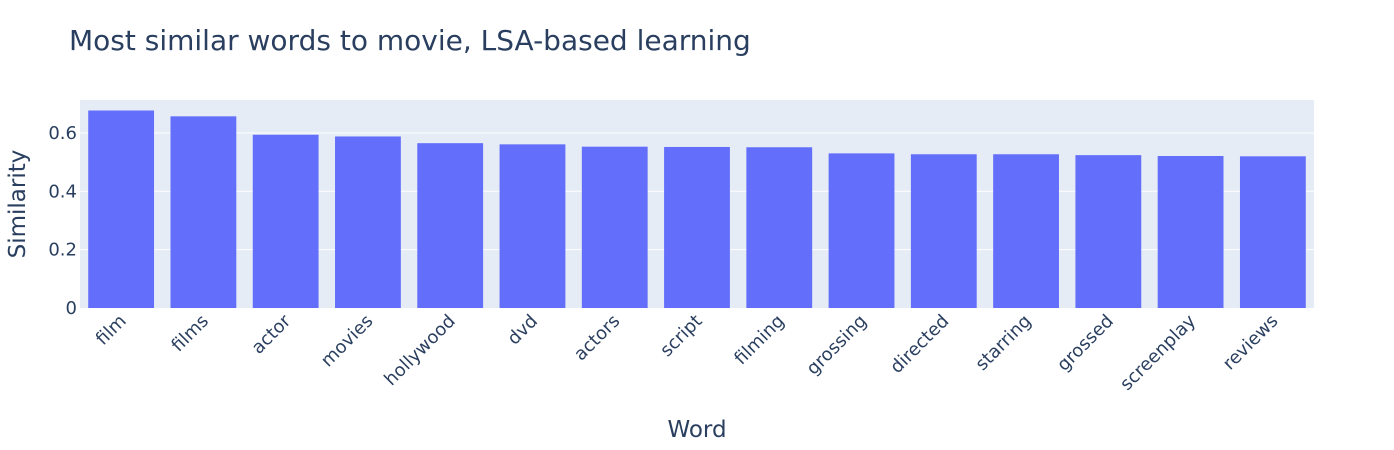 This screenshot has height=450, width=1394. I want to click on y-axis-ticks: 0 0.2 0.4 0.6, so click(62, 221).